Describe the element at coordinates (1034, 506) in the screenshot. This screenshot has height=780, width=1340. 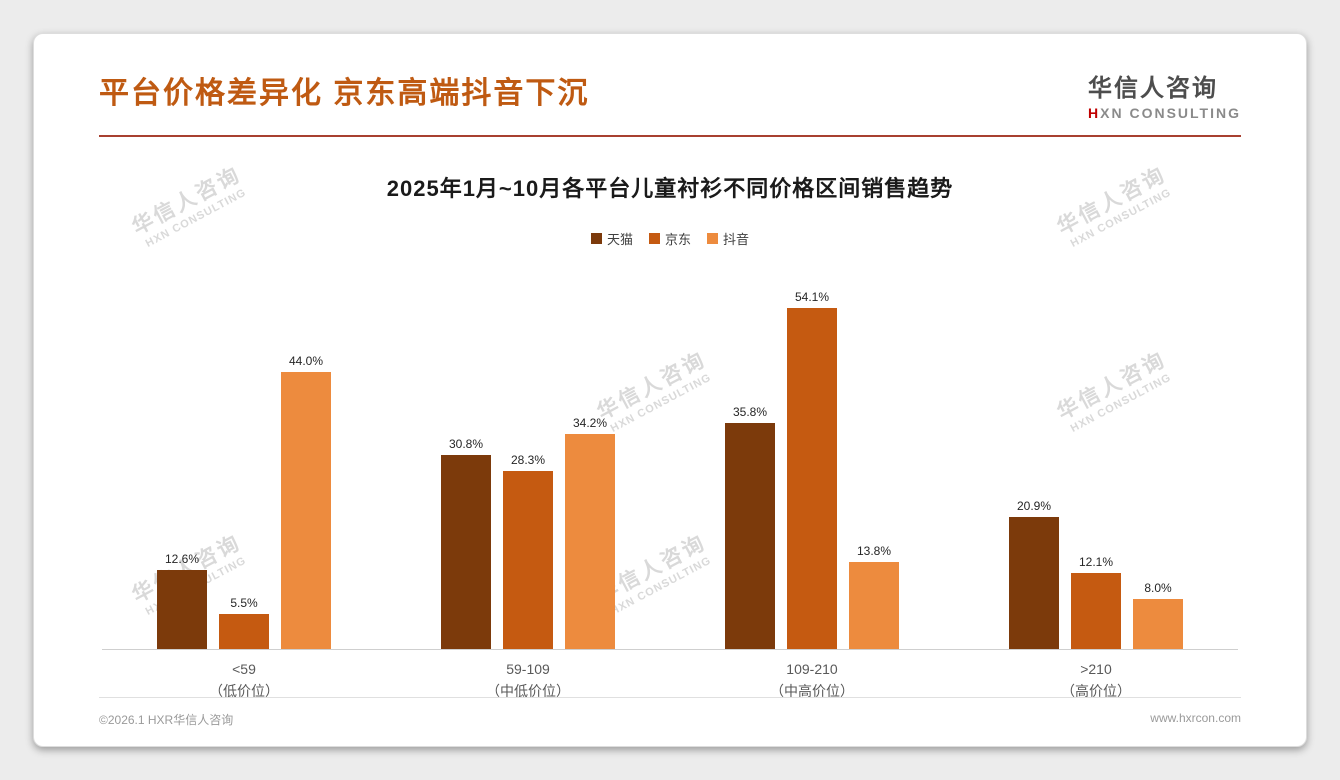
I see `bar-value-label: 20.9%` at that location.